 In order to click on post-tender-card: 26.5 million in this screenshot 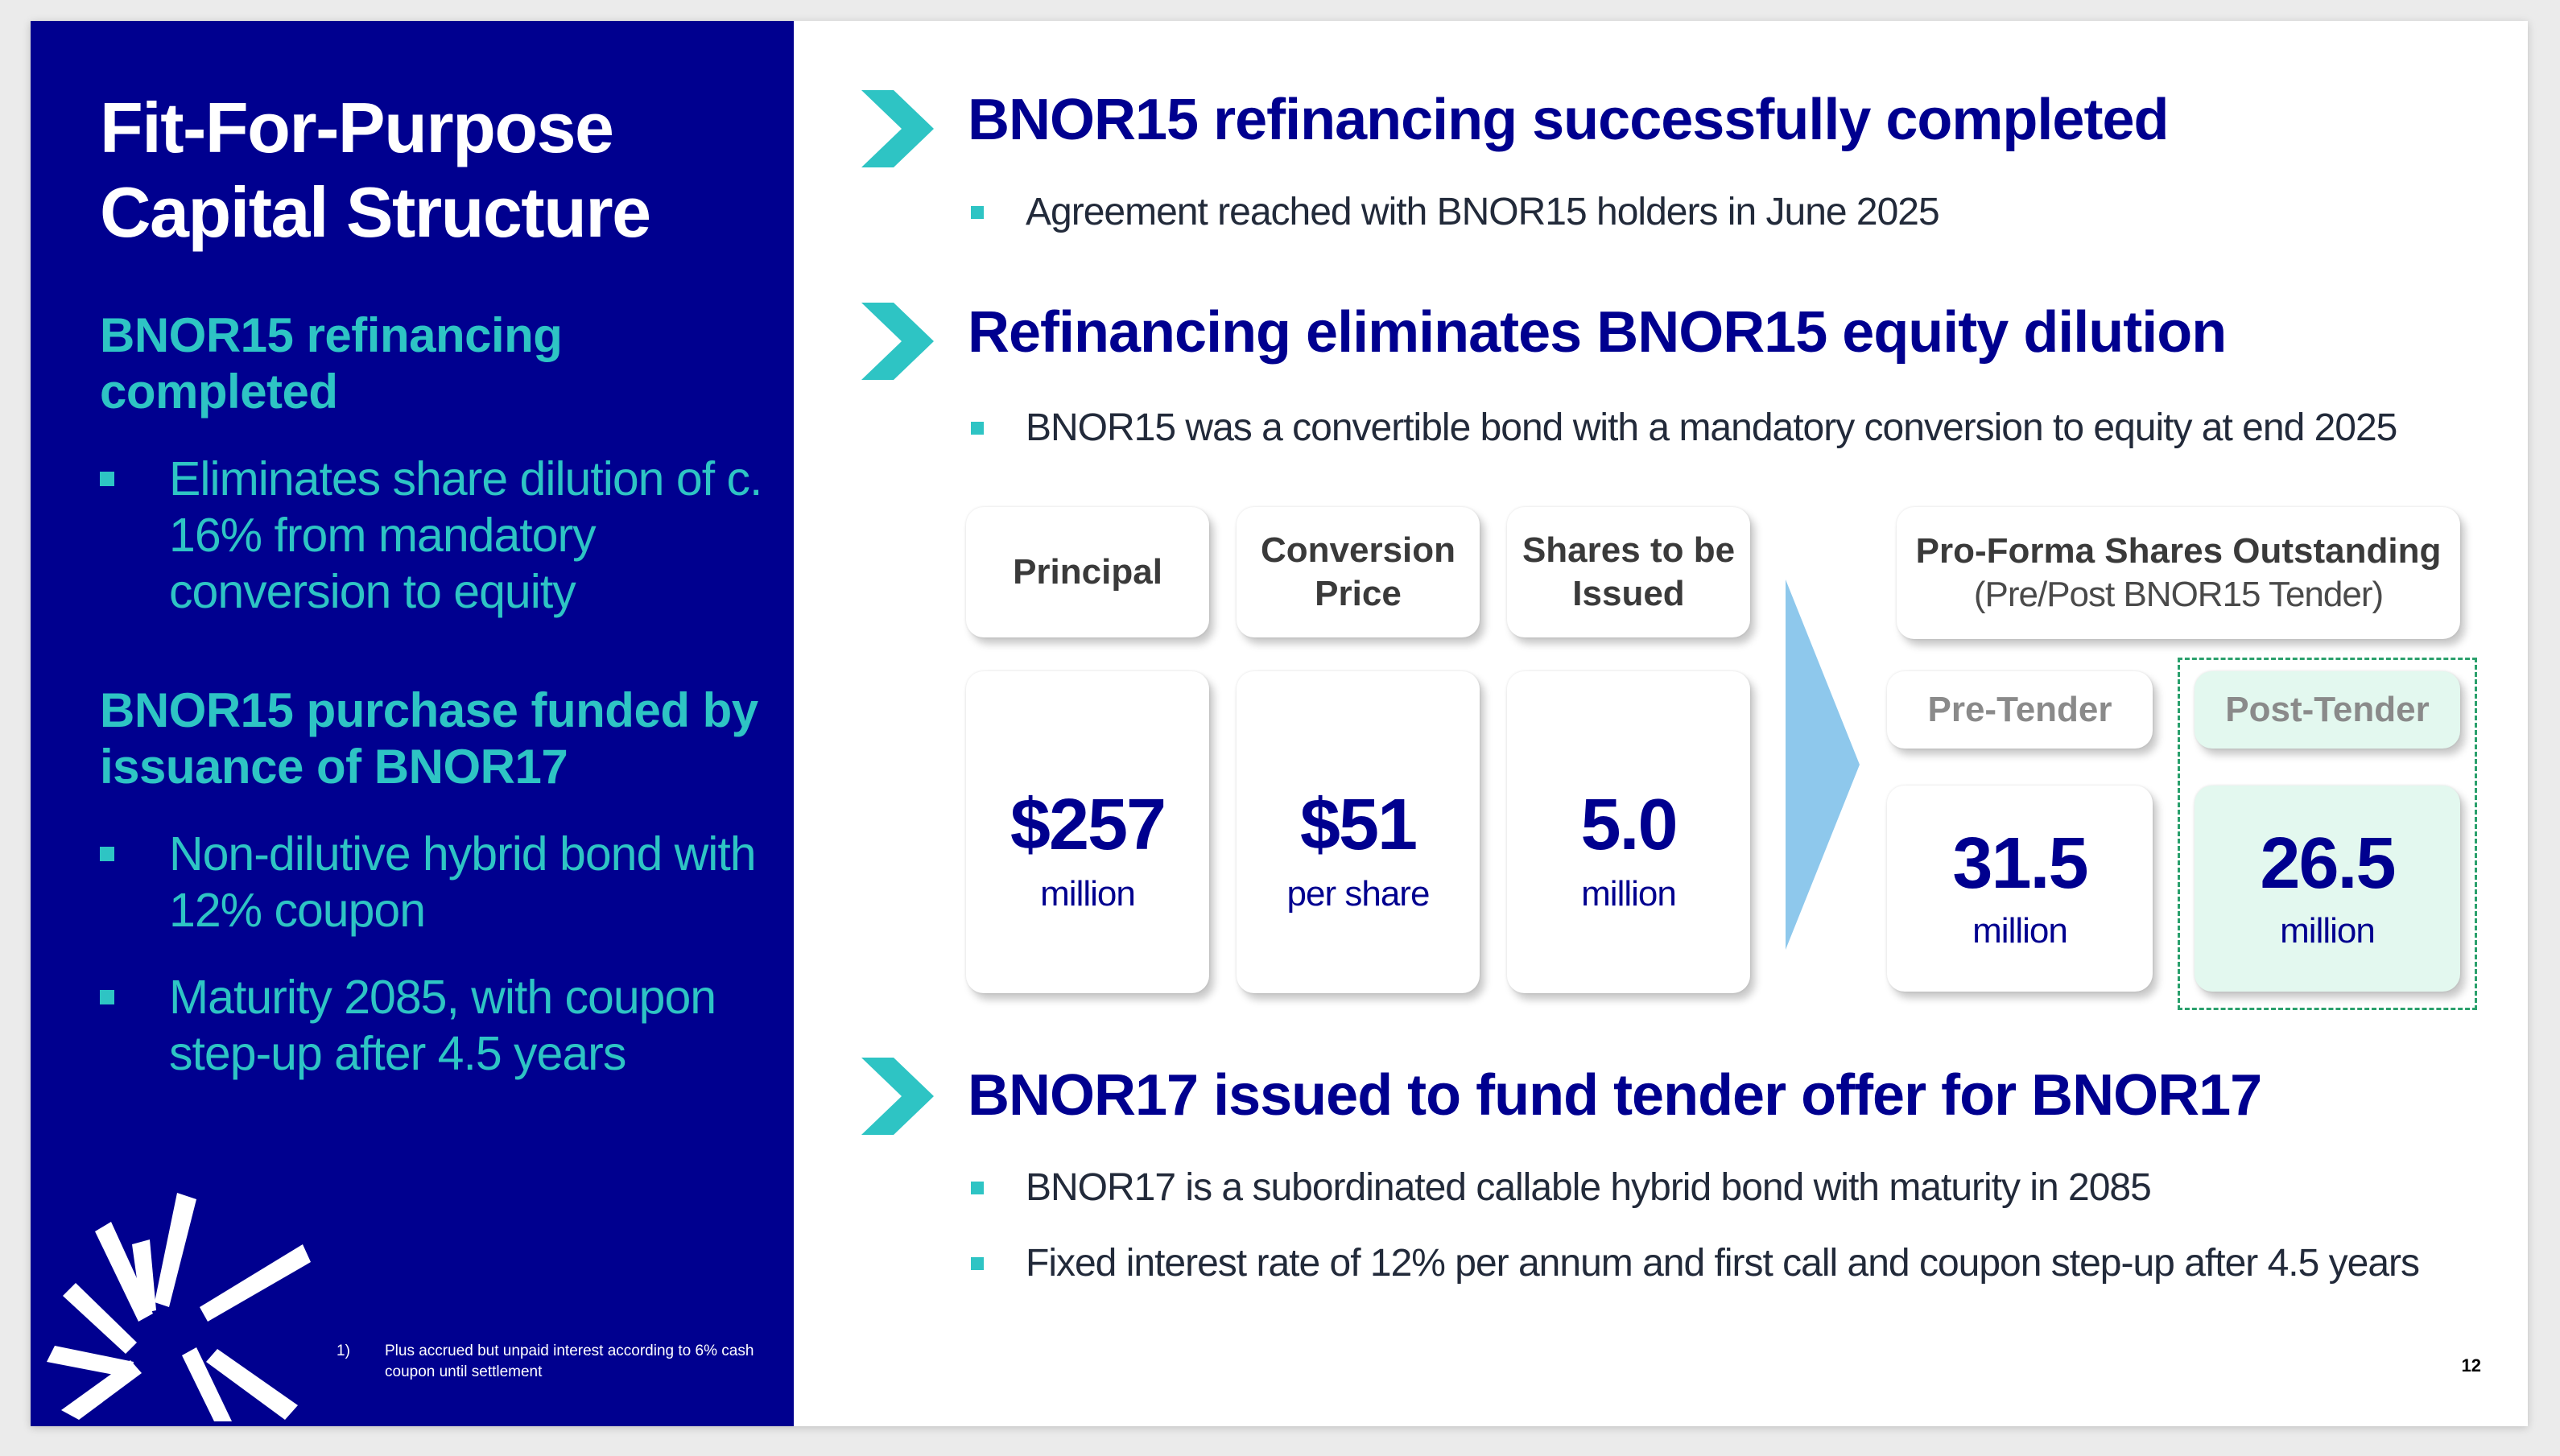, I will do `click(2327, 889)`.